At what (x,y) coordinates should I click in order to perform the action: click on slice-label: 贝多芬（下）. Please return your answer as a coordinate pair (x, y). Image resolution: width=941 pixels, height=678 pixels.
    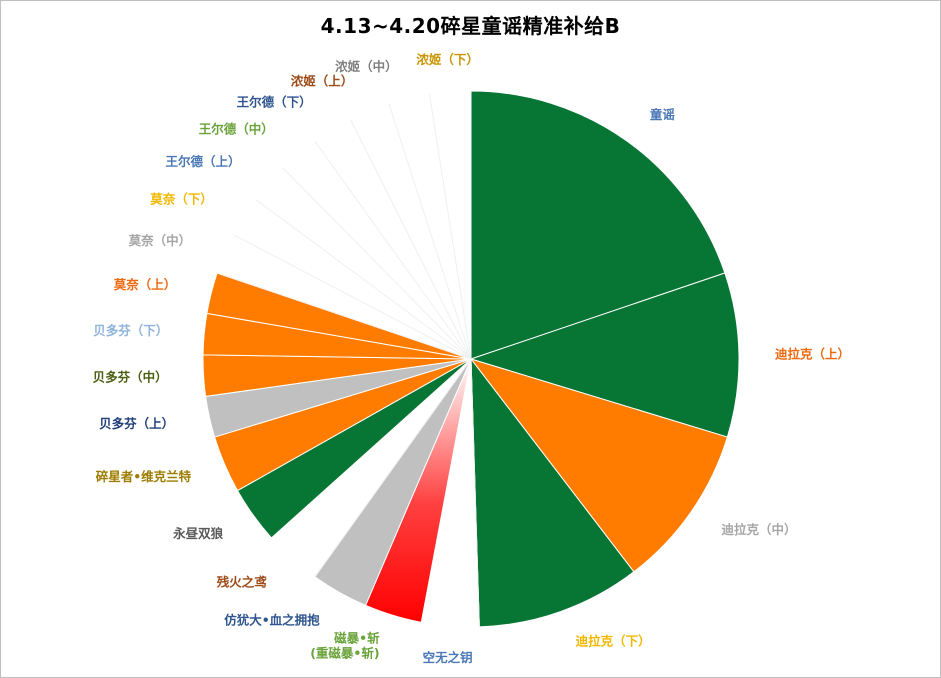
    Looking at the image, I should click on (130, 330).